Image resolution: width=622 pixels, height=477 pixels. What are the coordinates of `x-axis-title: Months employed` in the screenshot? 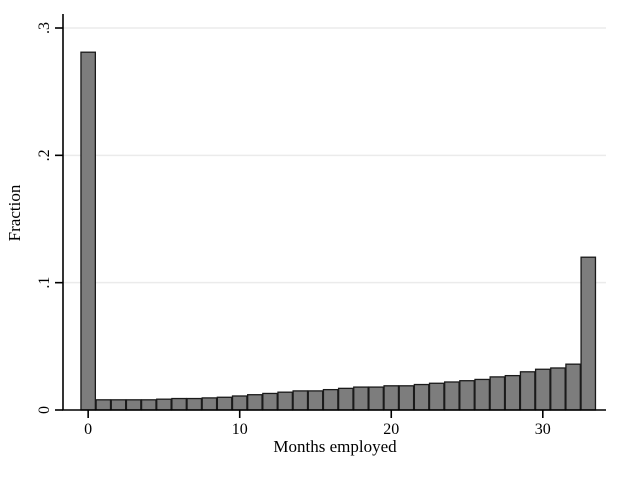 It's located at (335, 446).